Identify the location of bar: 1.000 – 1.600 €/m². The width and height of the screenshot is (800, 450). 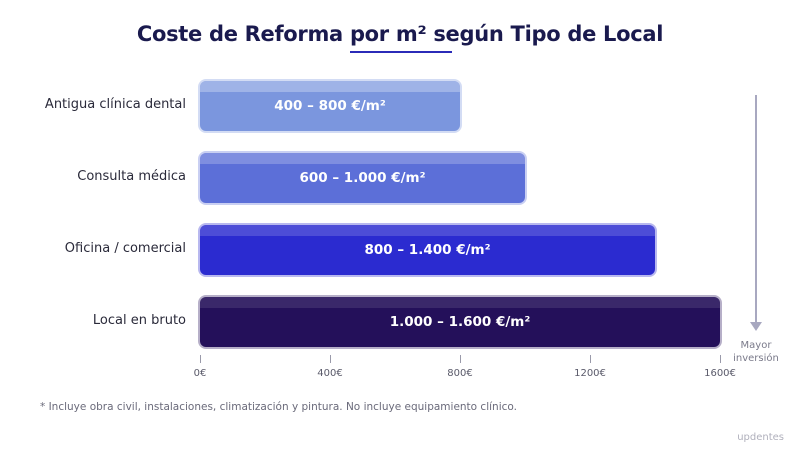
(460, 322).